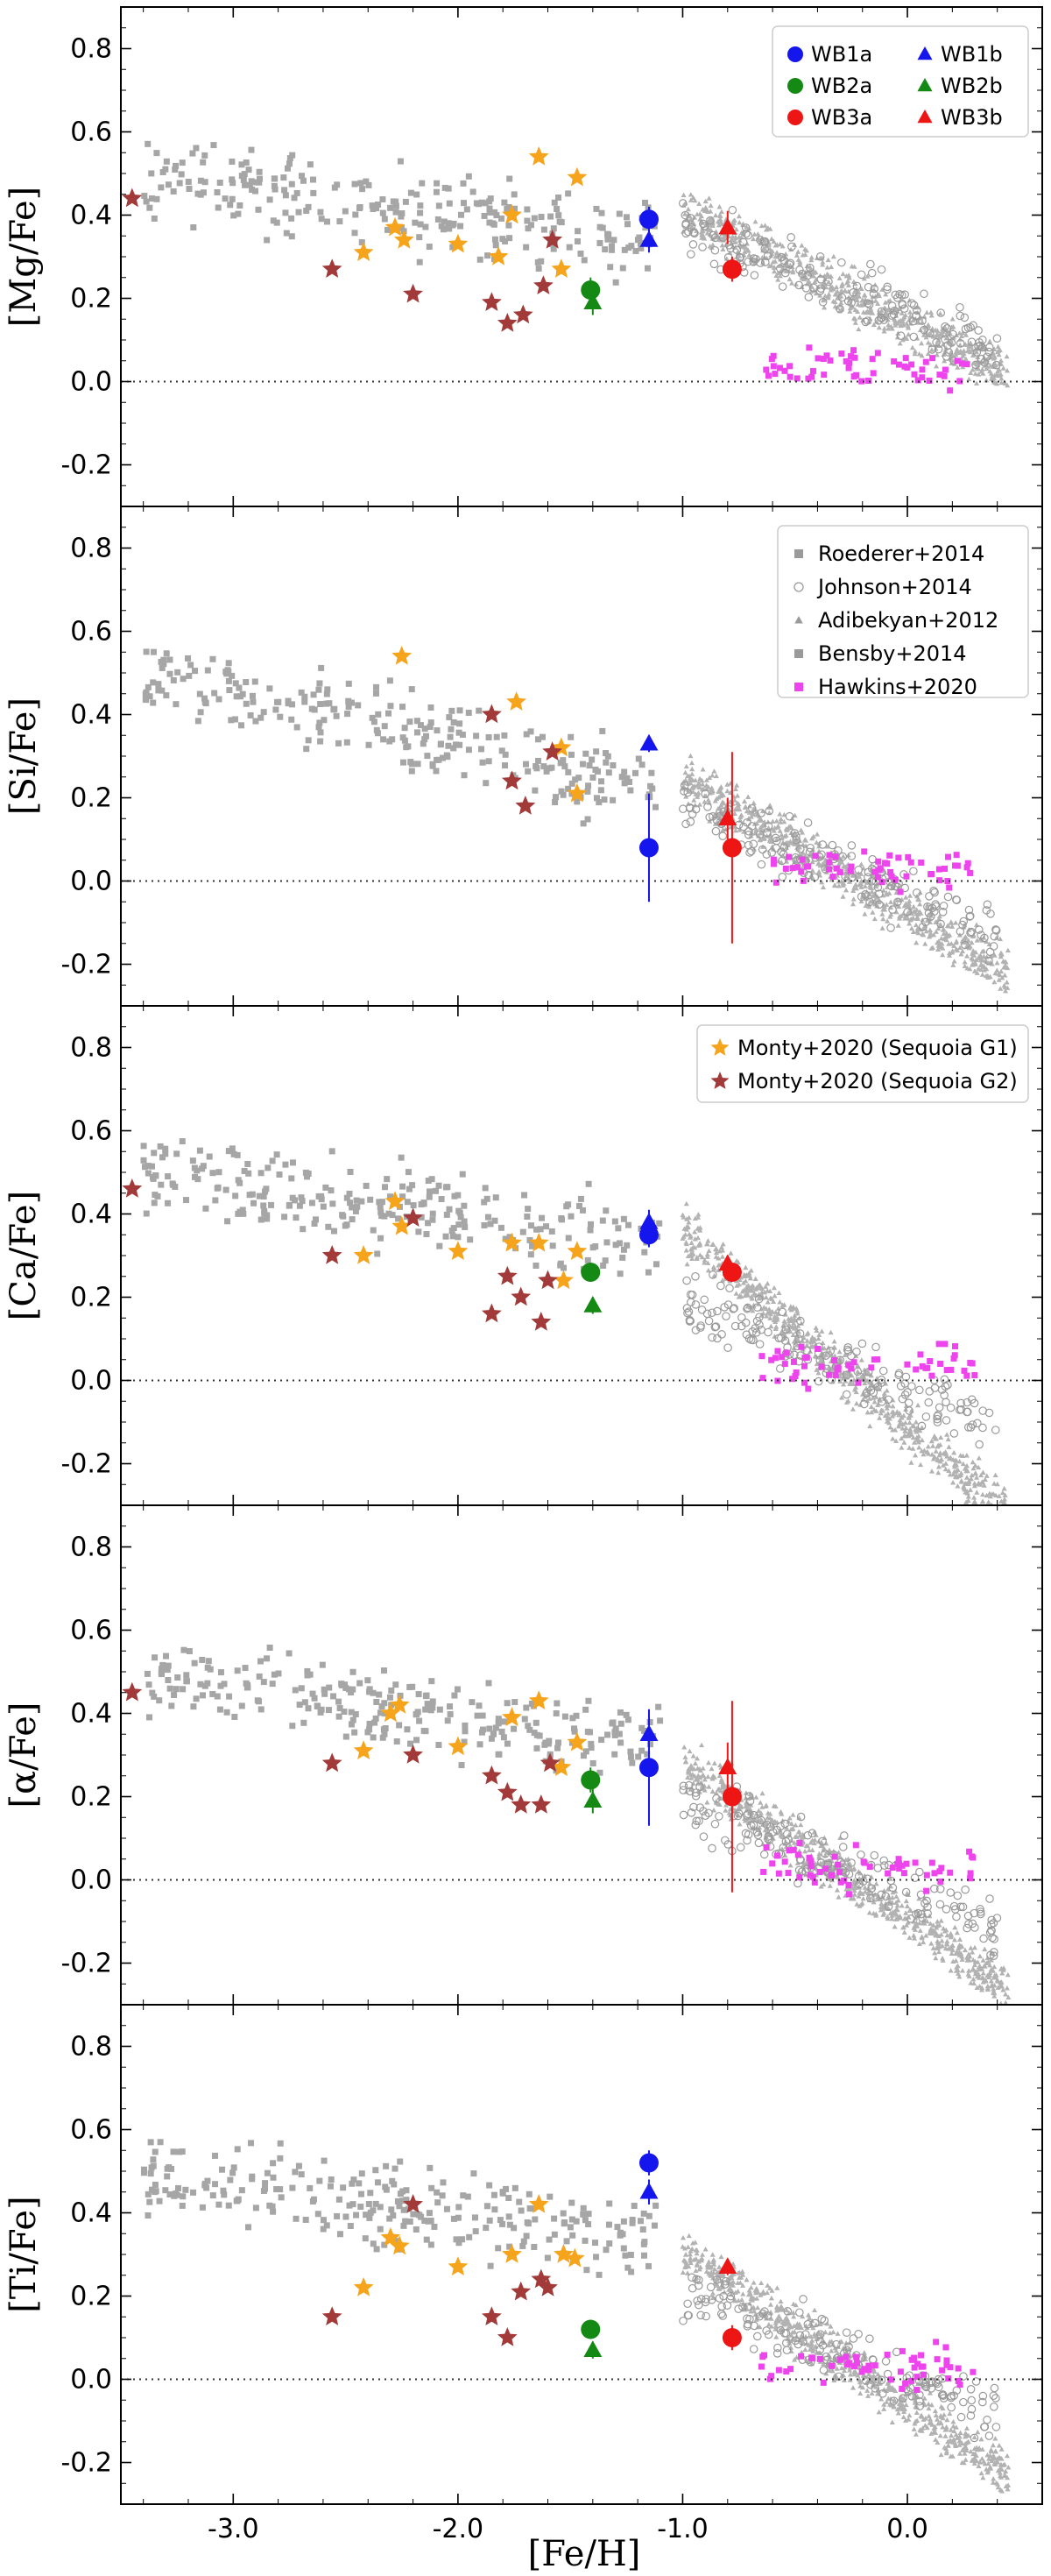 The width and height of the screenshot is (1051, 2576). What do you see at coordinates (901, 553) in the screenshot?
I see `legend-label: Roederer+2014` at bounding box center [901, 553].